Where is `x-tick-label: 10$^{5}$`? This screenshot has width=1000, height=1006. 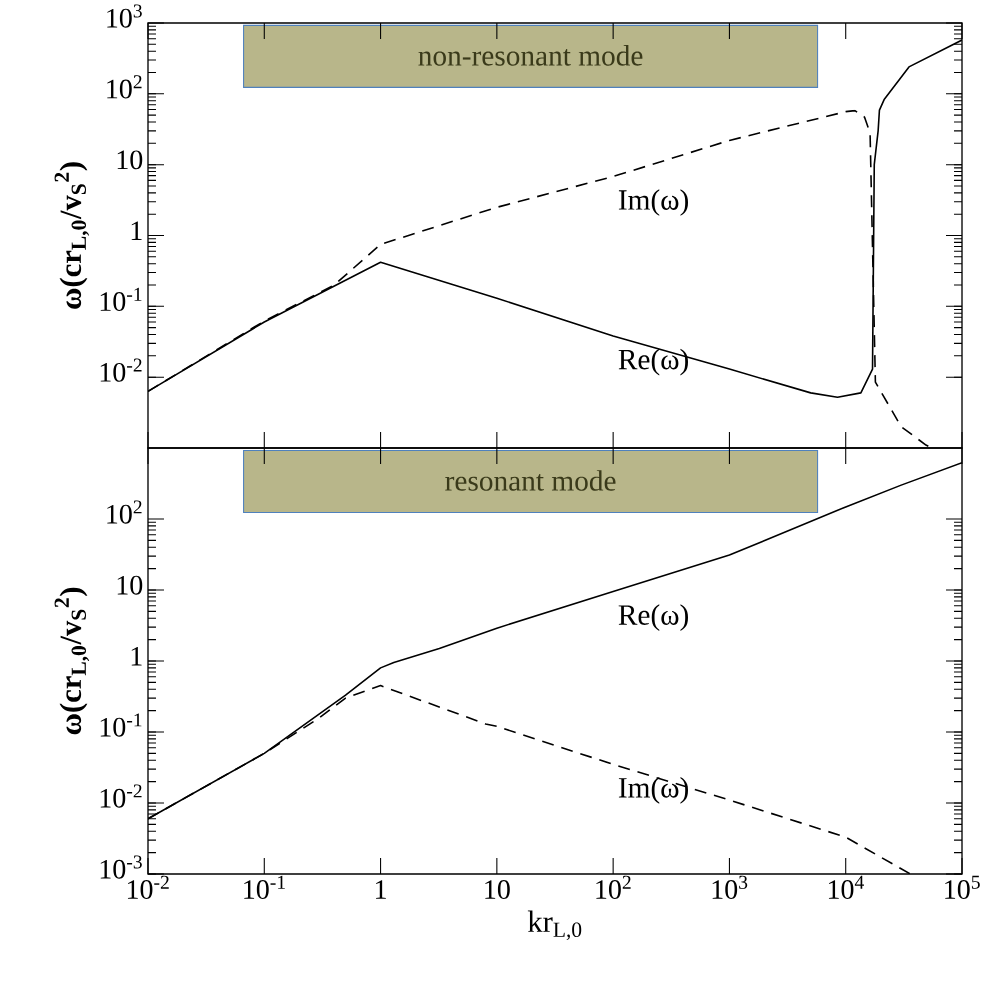 x-tick-label: 10$^{5}$ is located at coordinates (962, 887).